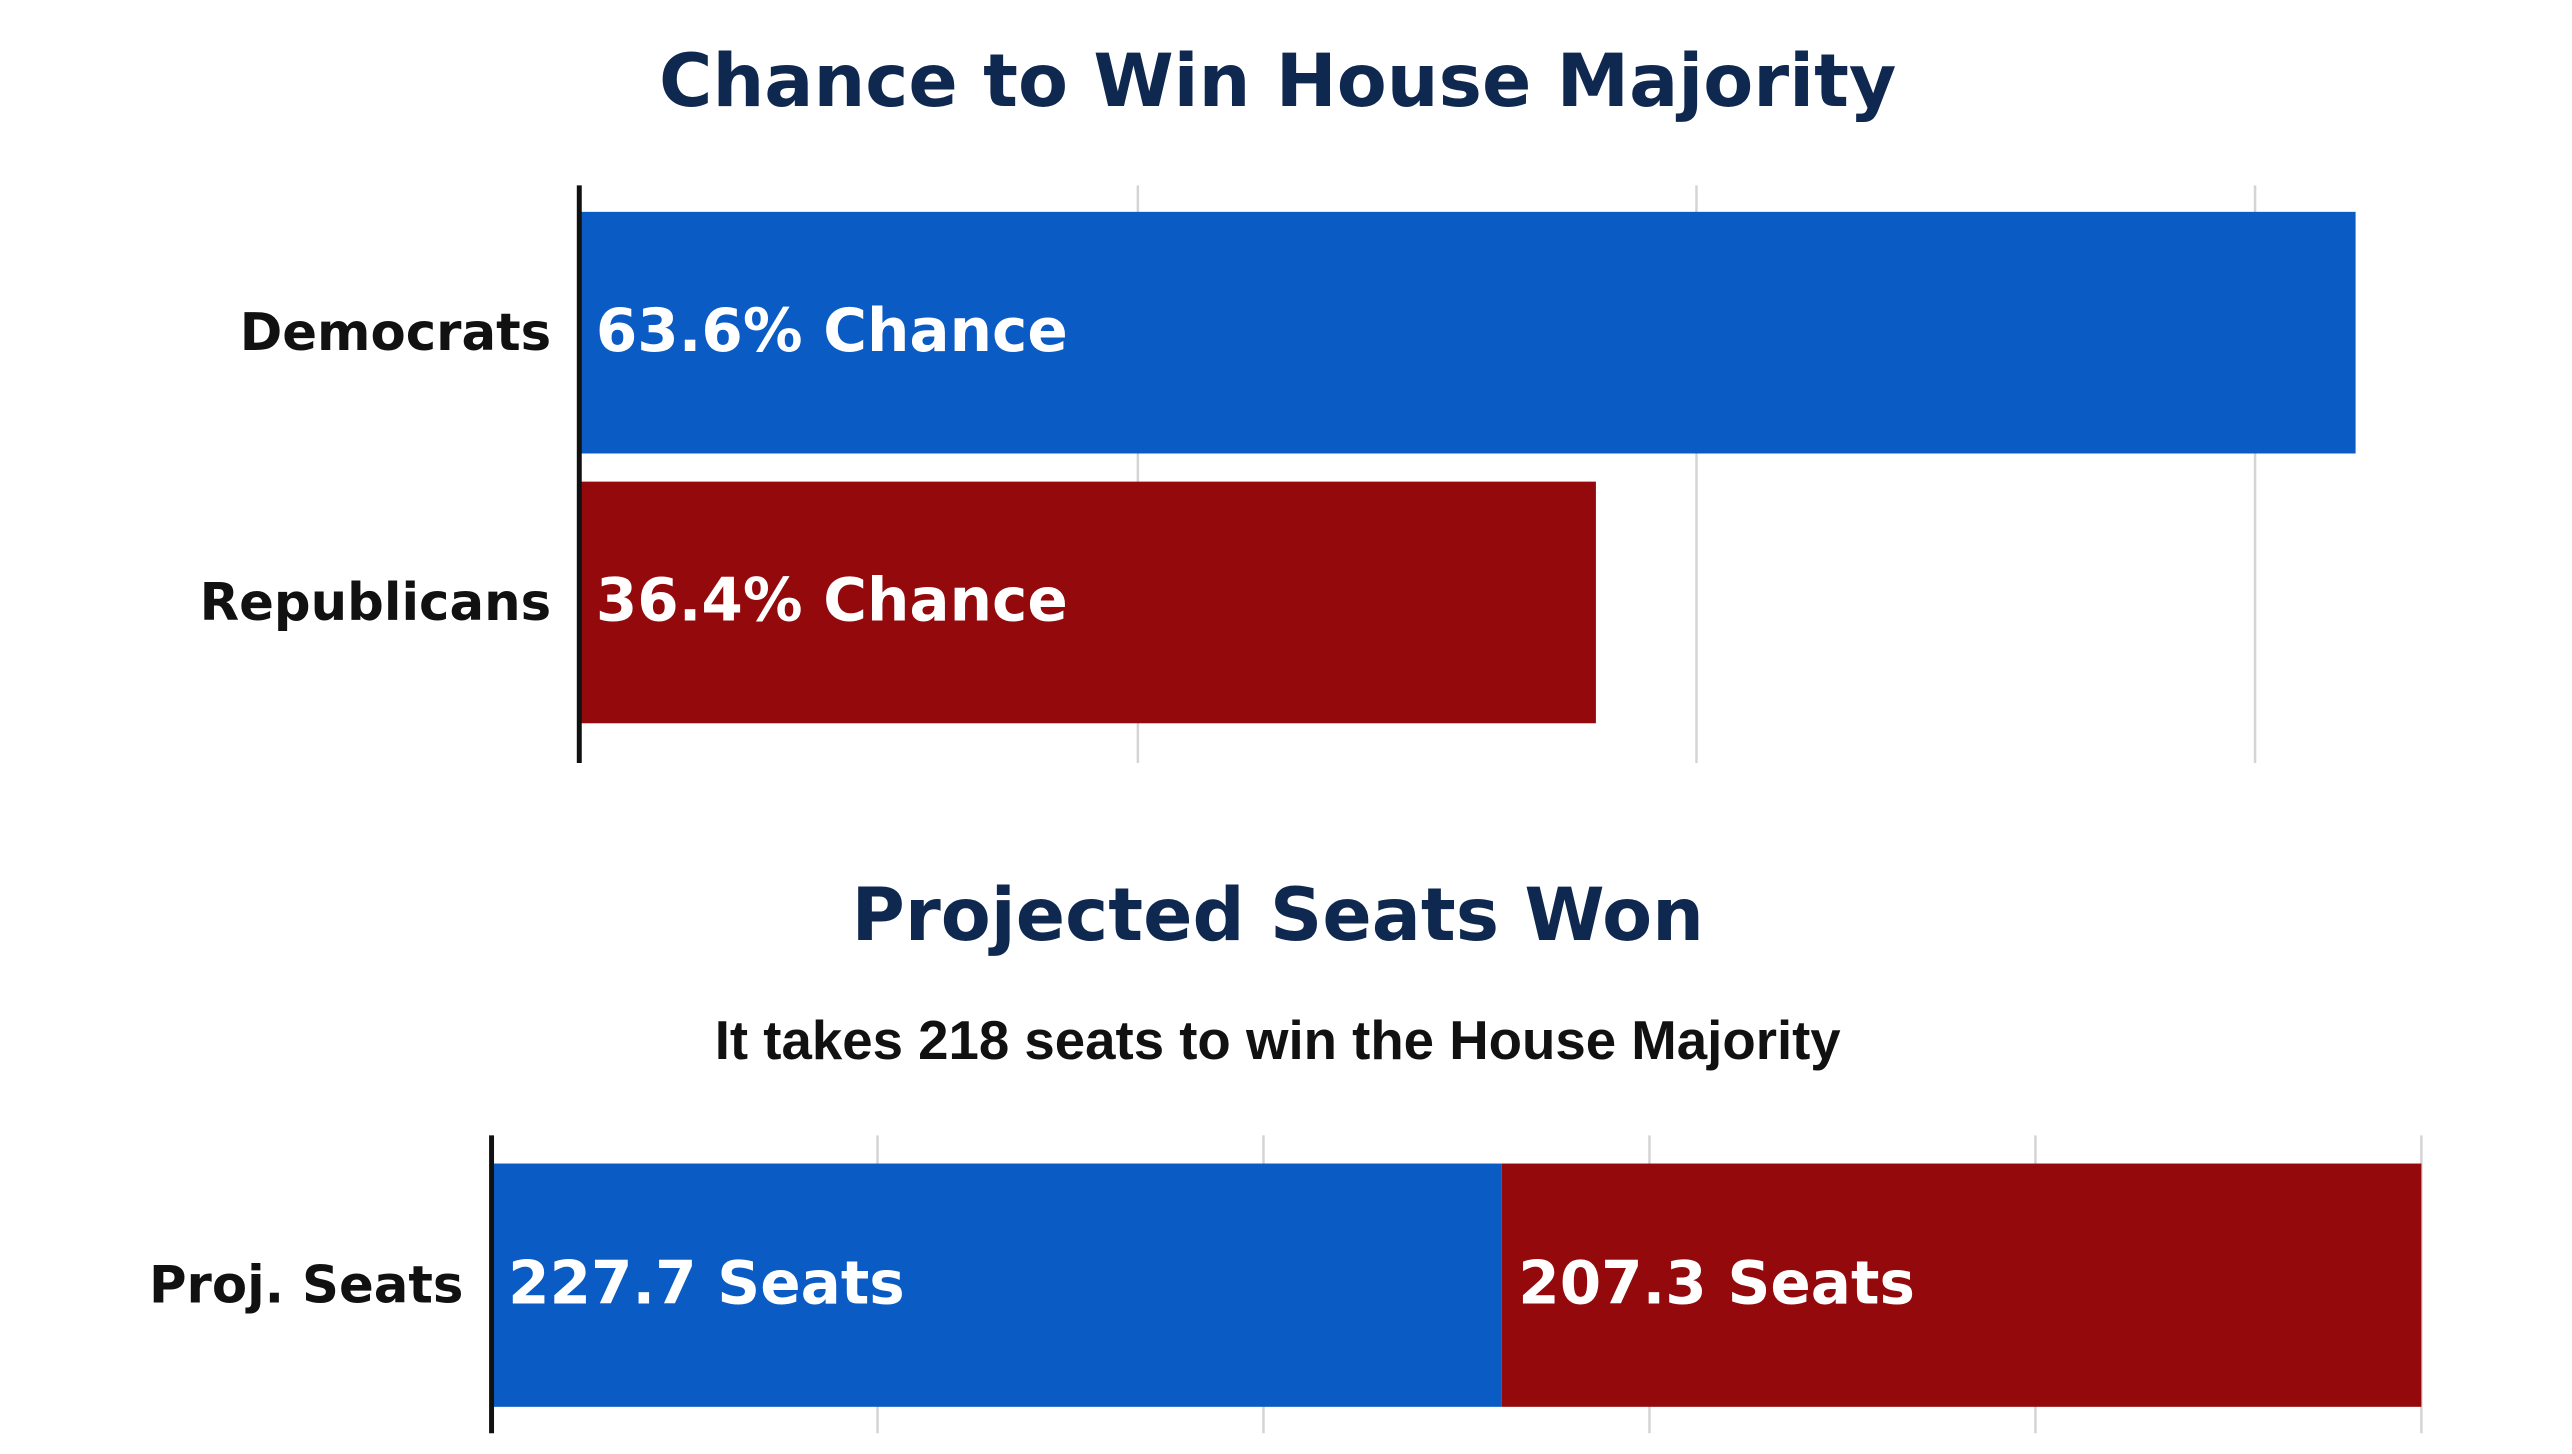 Image resolution: width=2572 pixels, height=1454 pixels. I want to click on value-label: 227.7 Seats, so click(706, 1283).